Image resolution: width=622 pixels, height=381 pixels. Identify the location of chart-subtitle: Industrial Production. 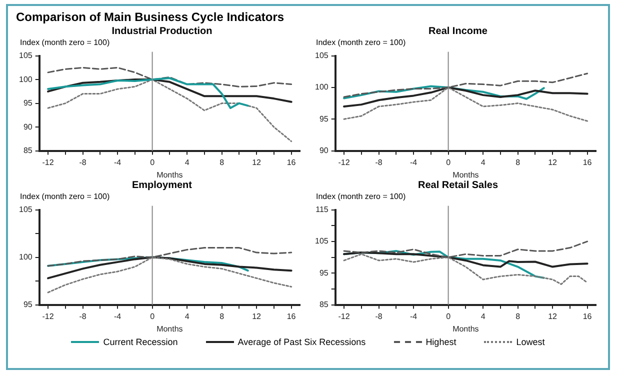
(162, 32).